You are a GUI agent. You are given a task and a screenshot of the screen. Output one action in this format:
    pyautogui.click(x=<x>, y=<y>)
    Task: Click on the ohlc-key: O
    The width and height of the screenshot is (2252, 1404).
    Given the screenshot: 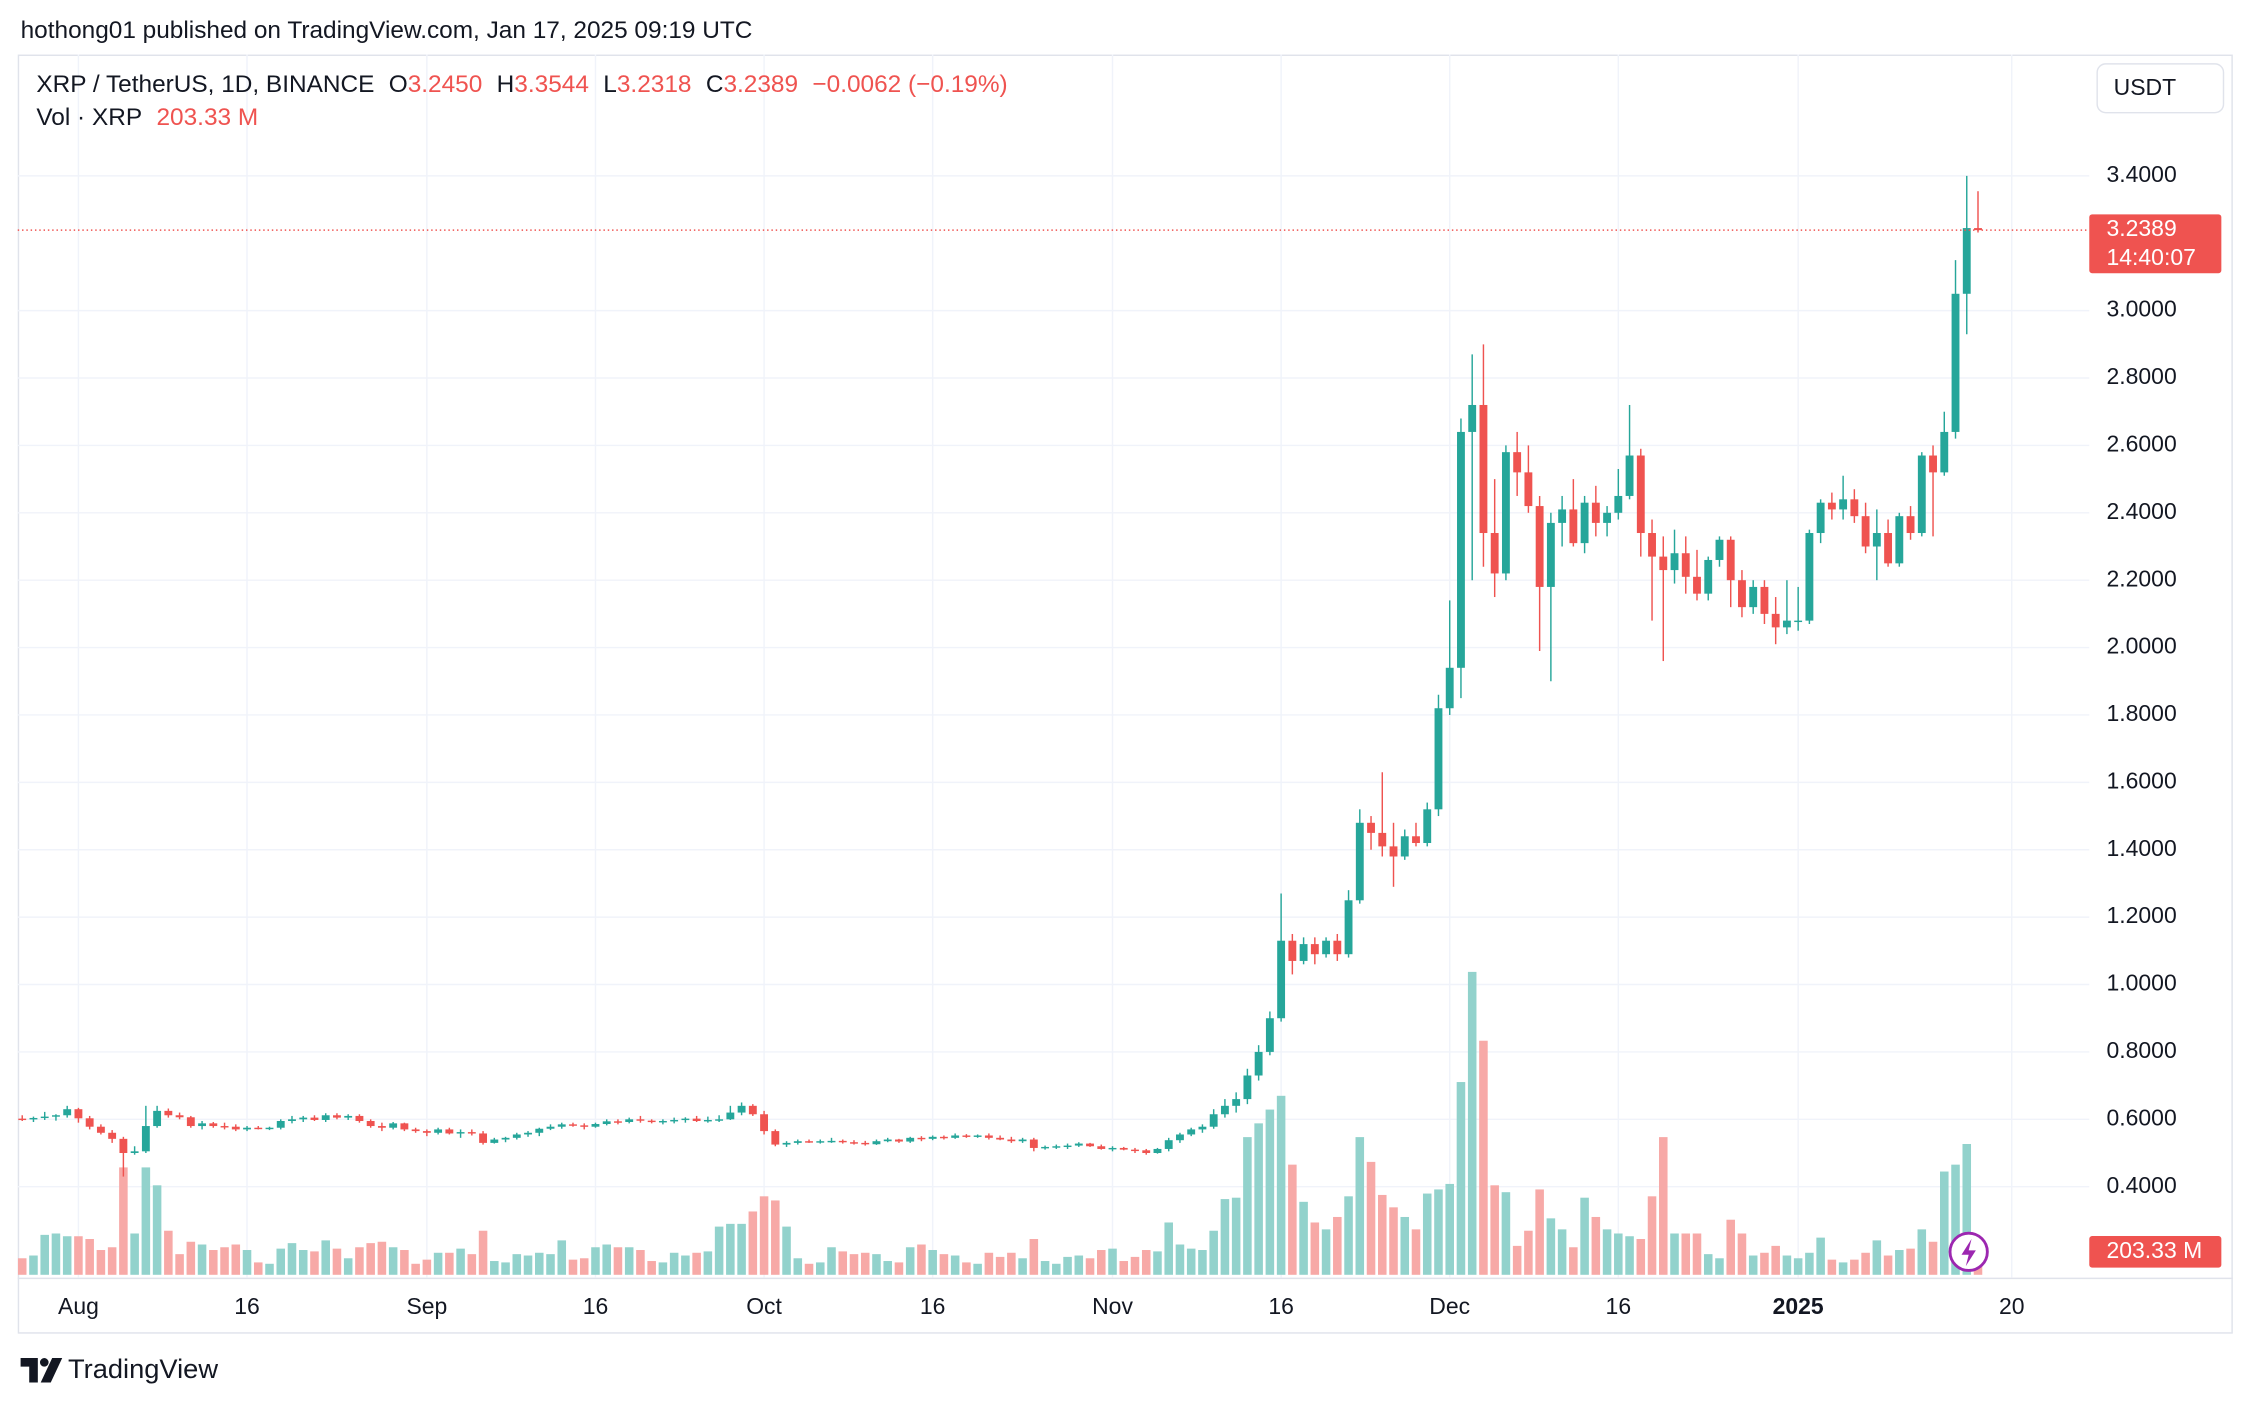 What is the action you would take?
    pyautogui.click(x=398, y=85)
    